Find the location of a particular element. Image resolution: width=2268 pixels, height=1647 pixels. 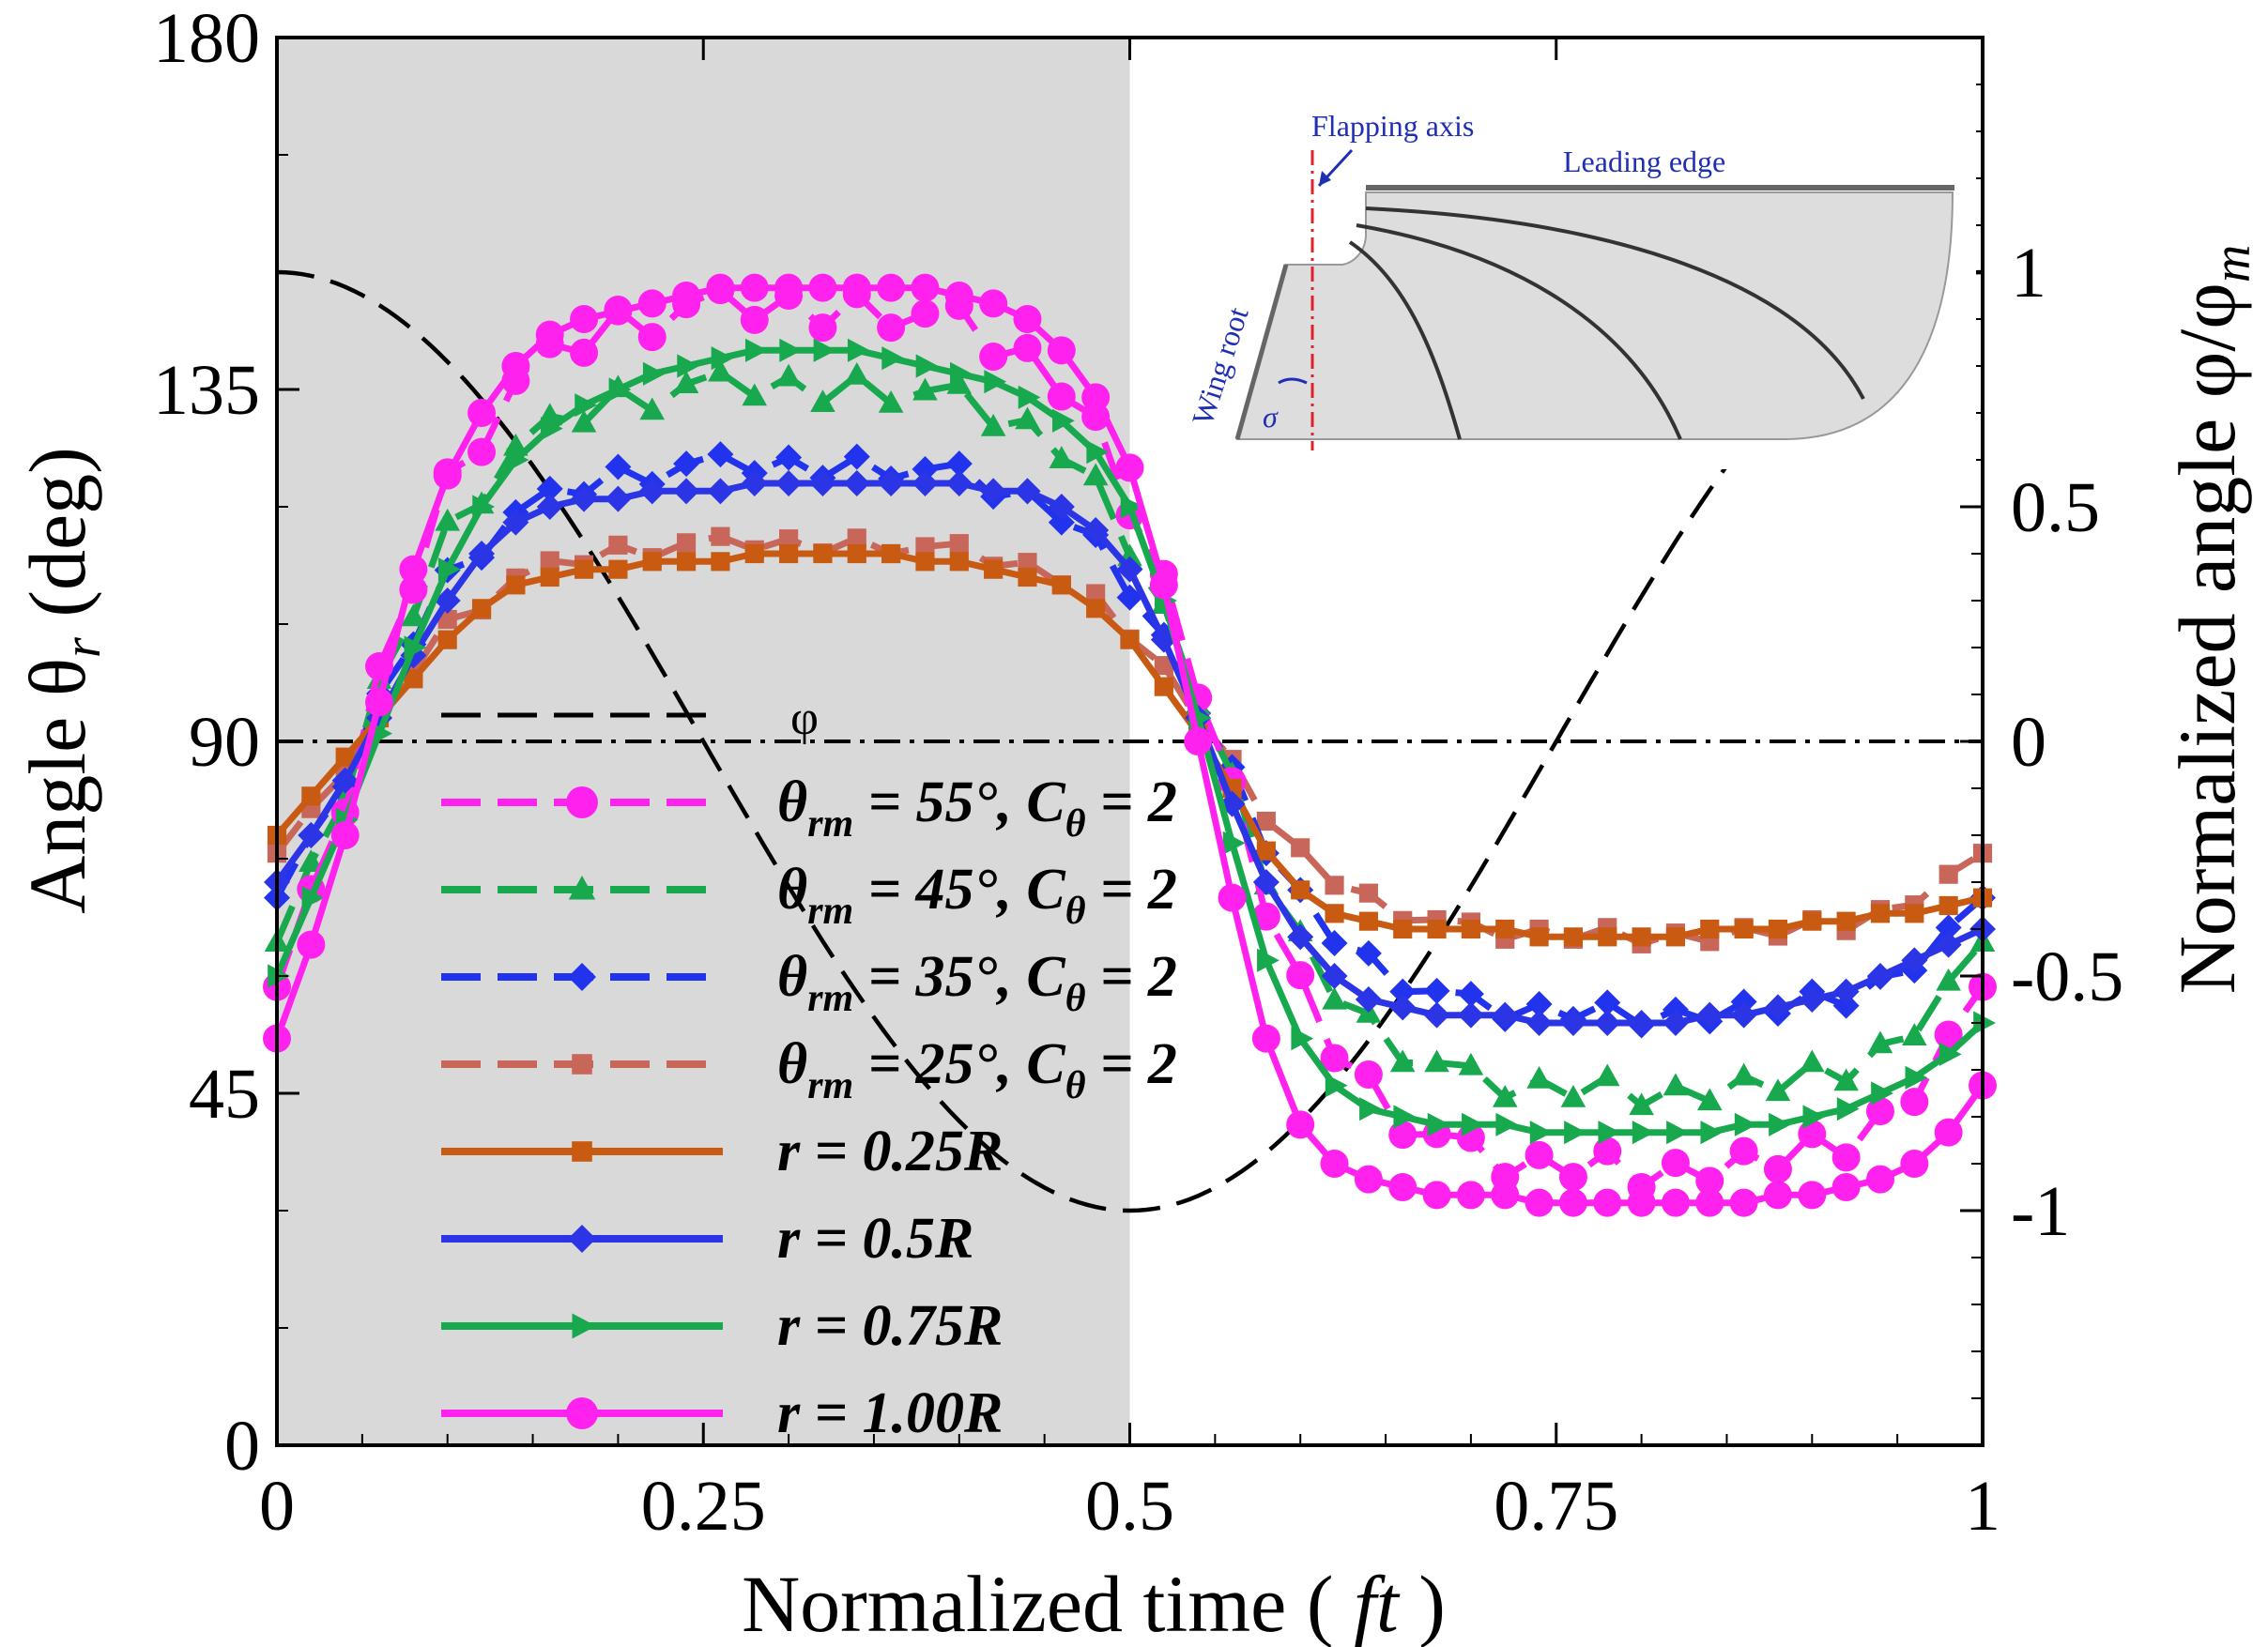

legend-marker is located at coordinates (582, 1064).